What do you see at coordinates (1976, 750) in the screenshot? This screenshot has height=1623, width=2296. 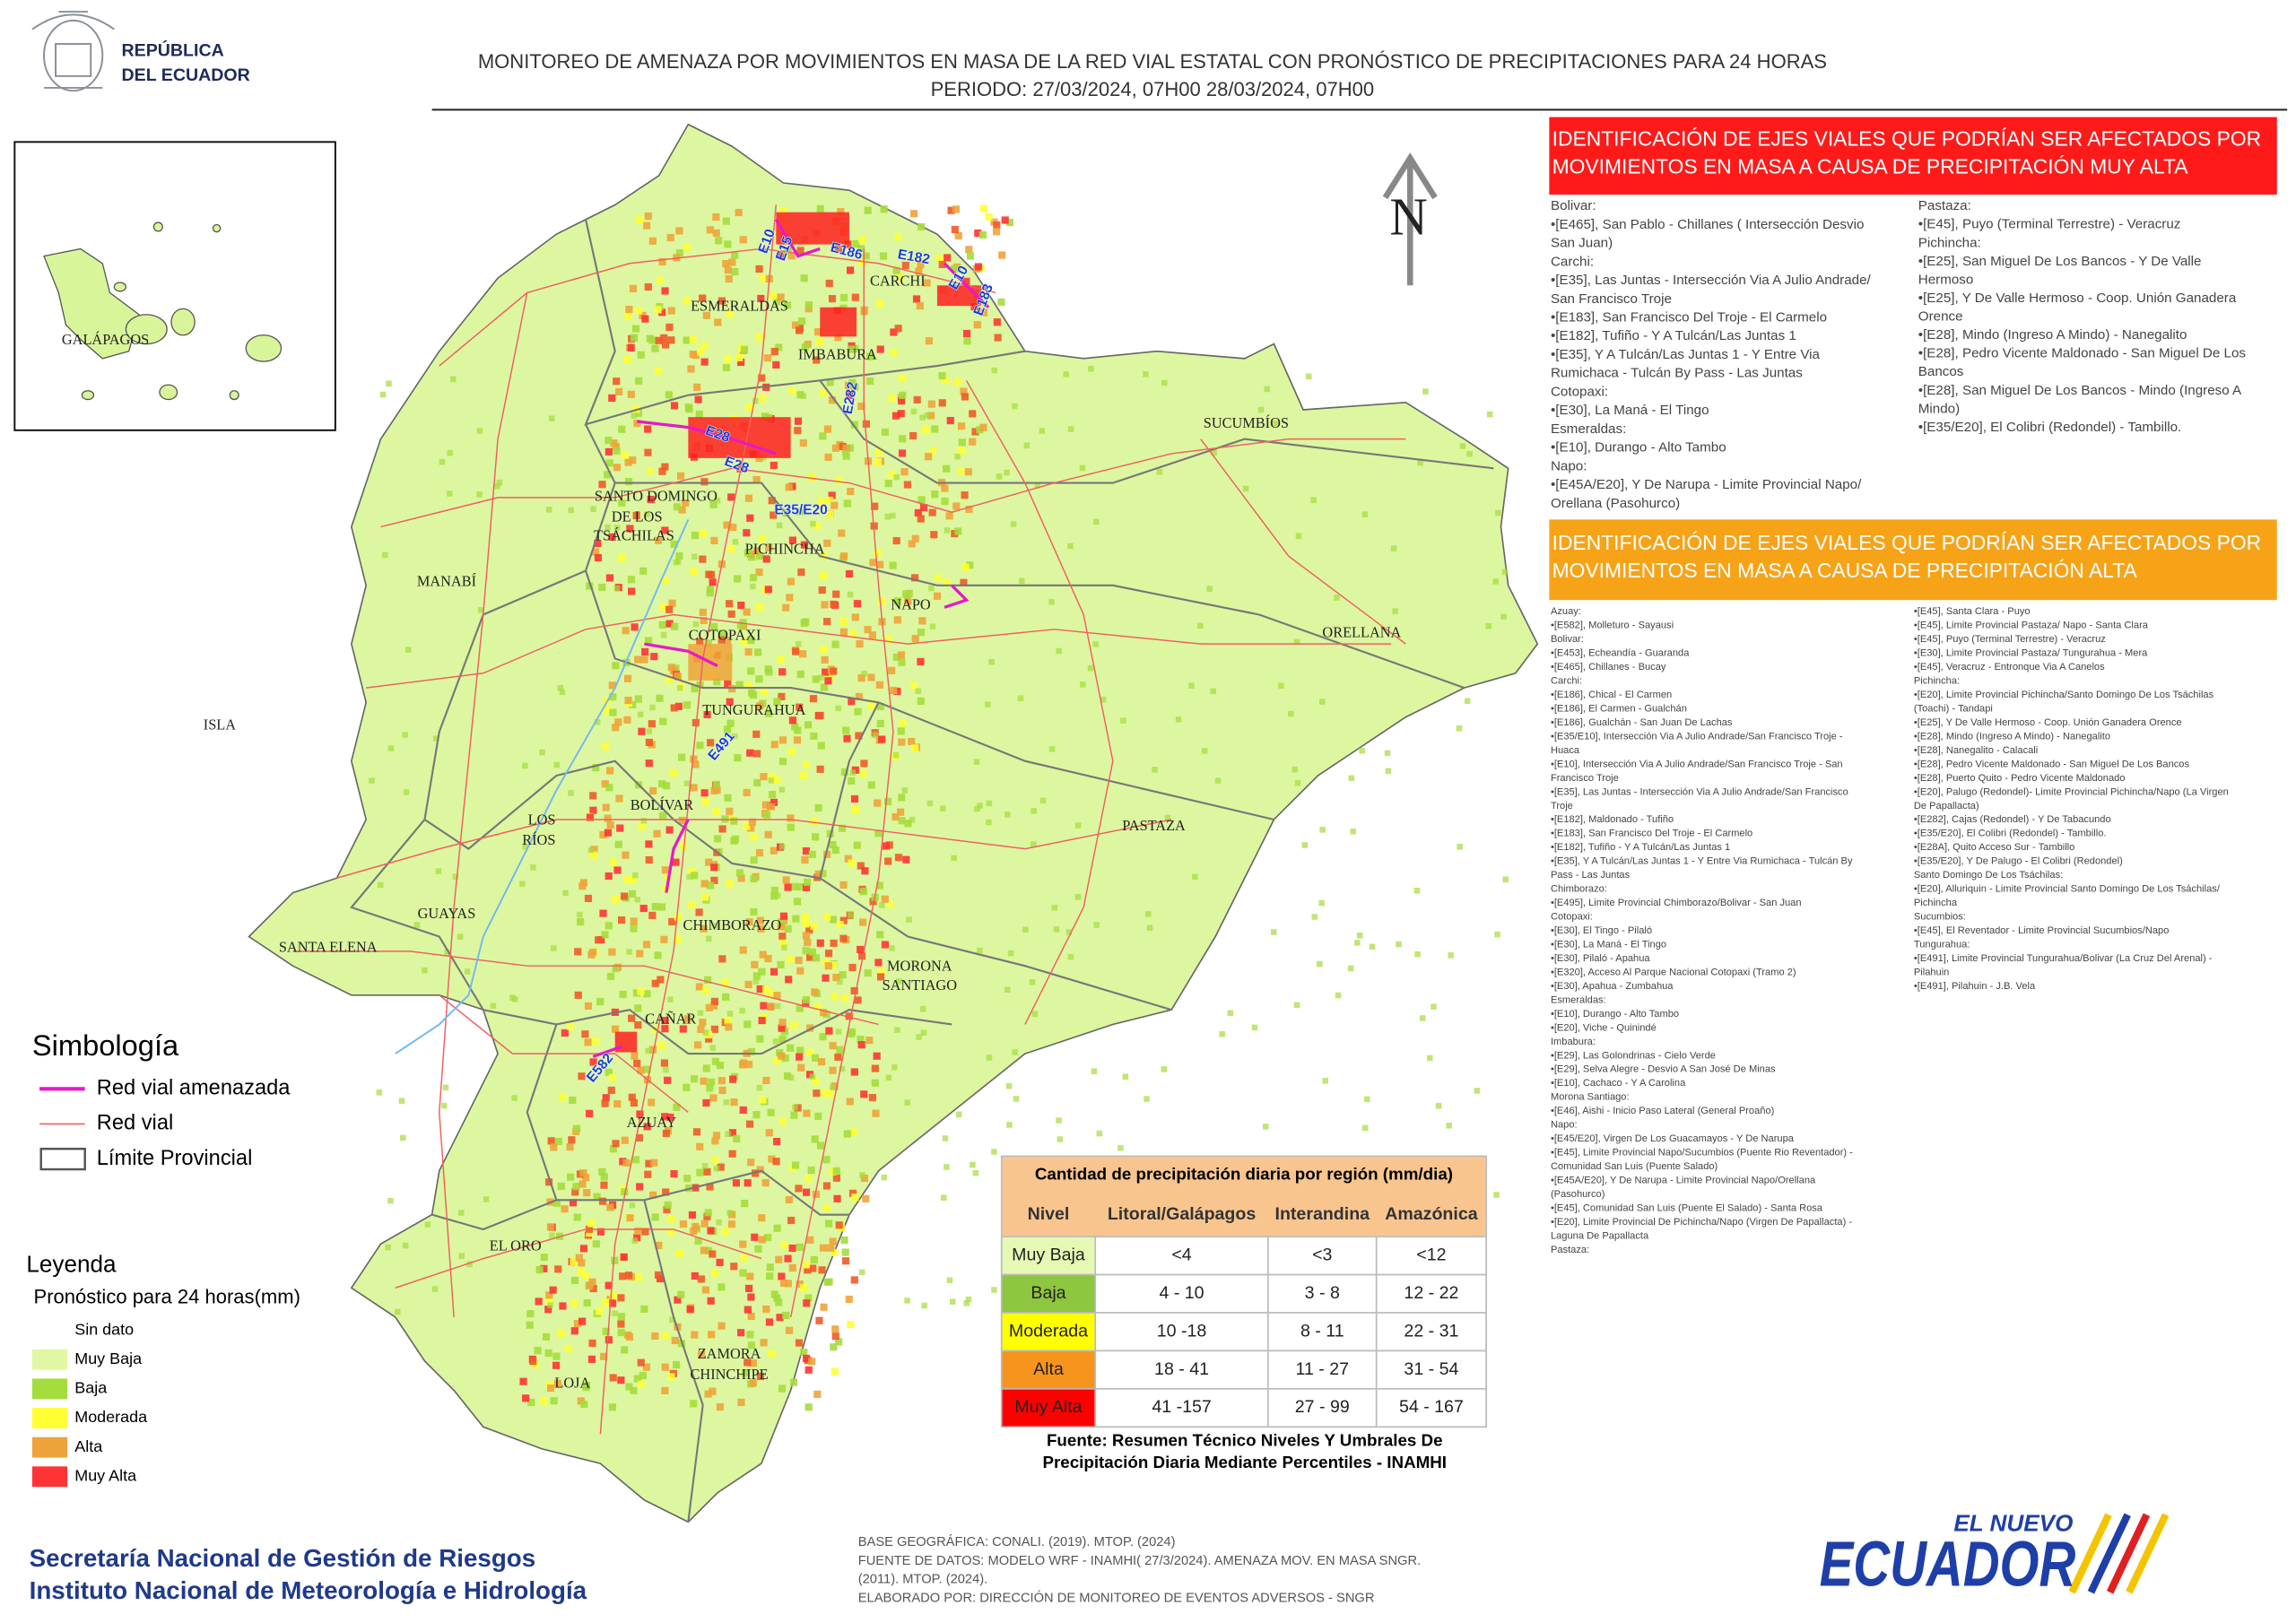 I see `road-item: •[E28], Nanegalito - Calacali` at bounding box center [1976, 750].